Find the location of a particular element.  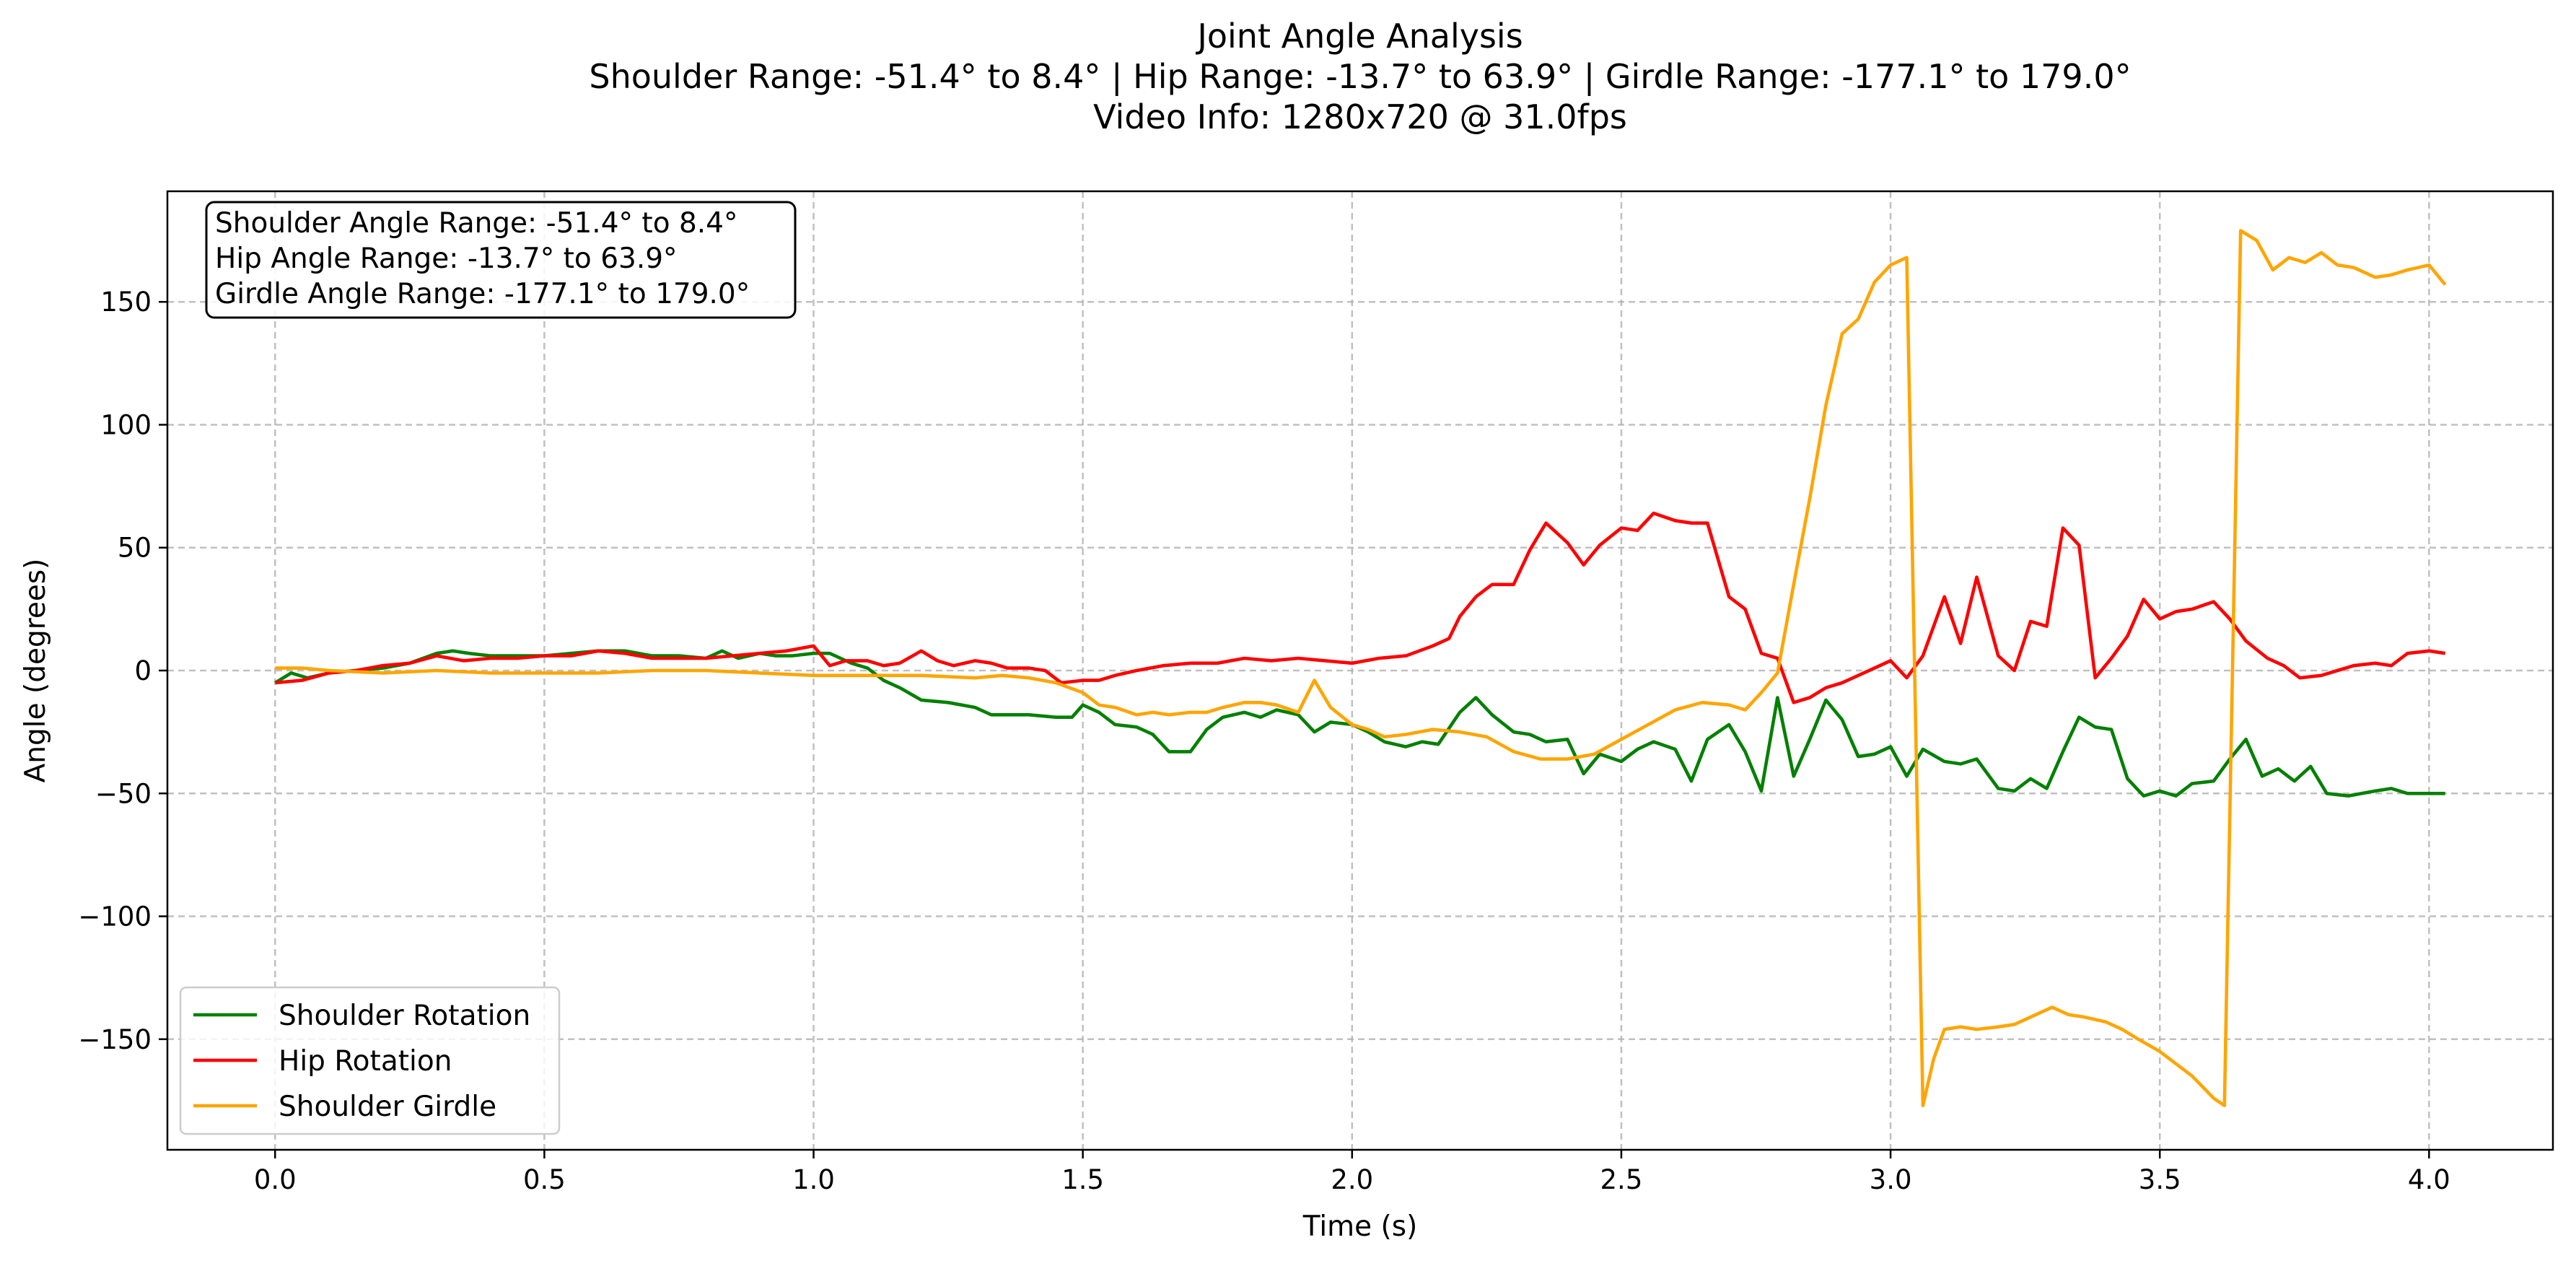

legend-label-shoulder-rotation: Shoulder Rotation is located at coordinates (404, 1016).